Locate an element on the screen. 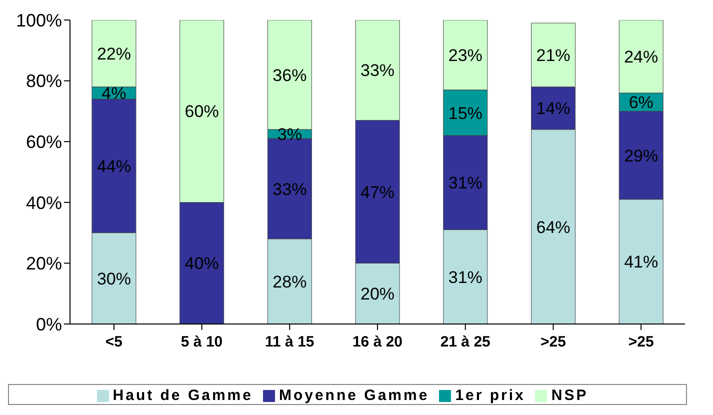 Image resolution: width=713 pixels, height=415 pixels. data-label: 20% is located at coordinates (377, 294).